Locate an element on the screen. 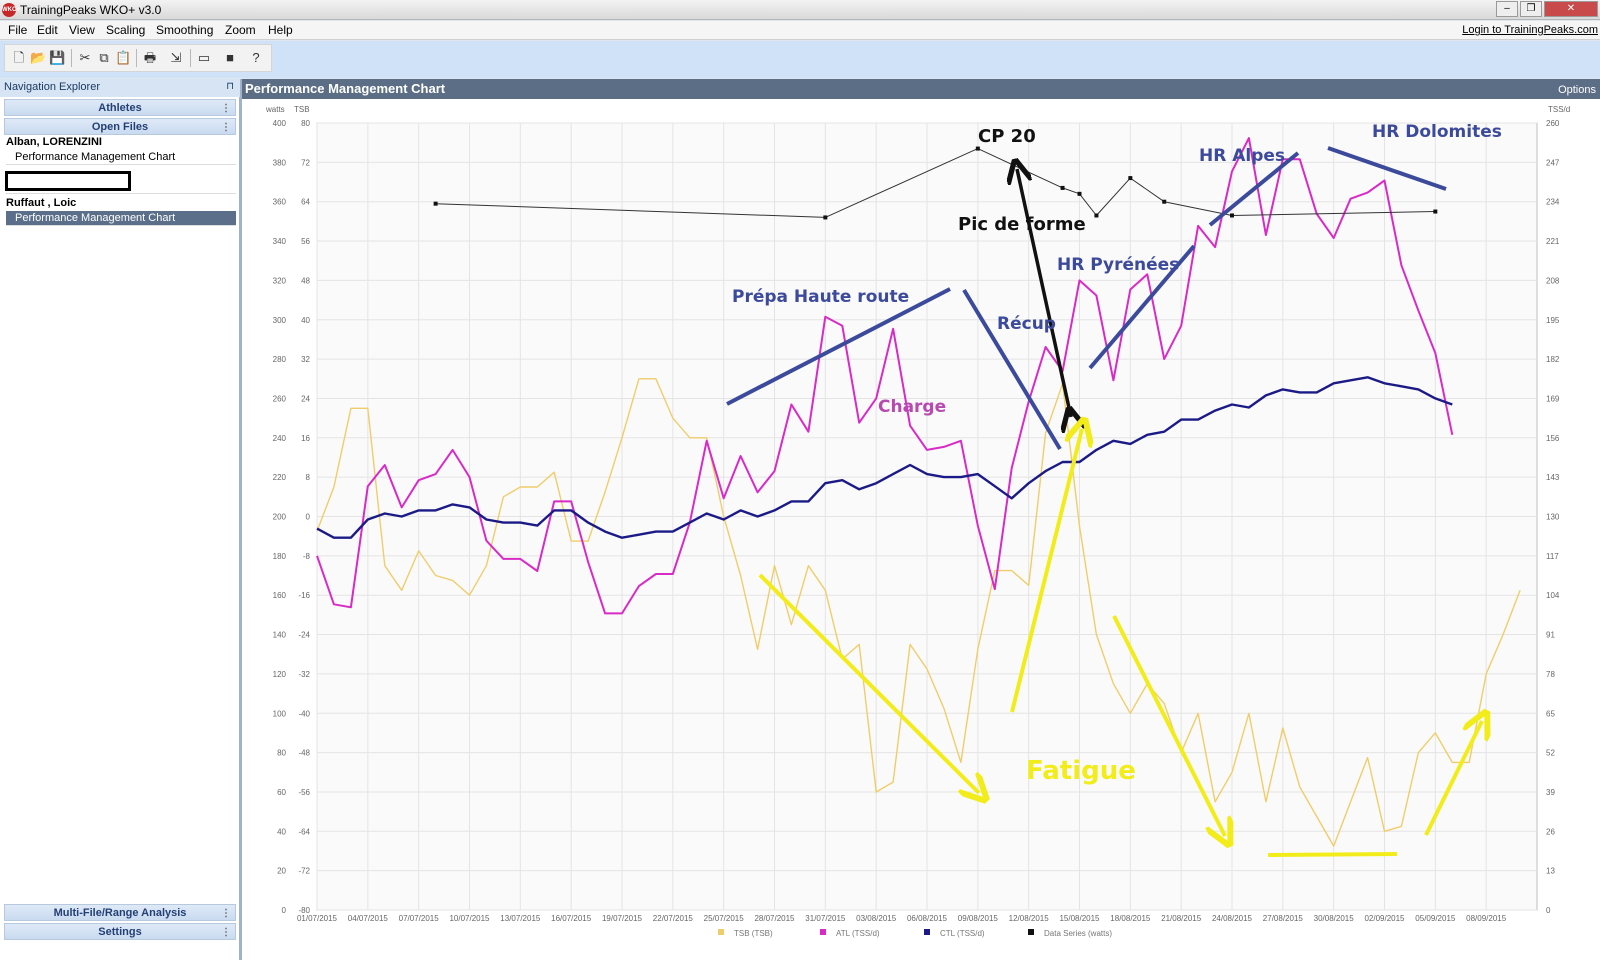 Image resolution: width=1600 pixels, height=960 pixels. watts-tick-label: 280 is located at coordinates (280, 359).